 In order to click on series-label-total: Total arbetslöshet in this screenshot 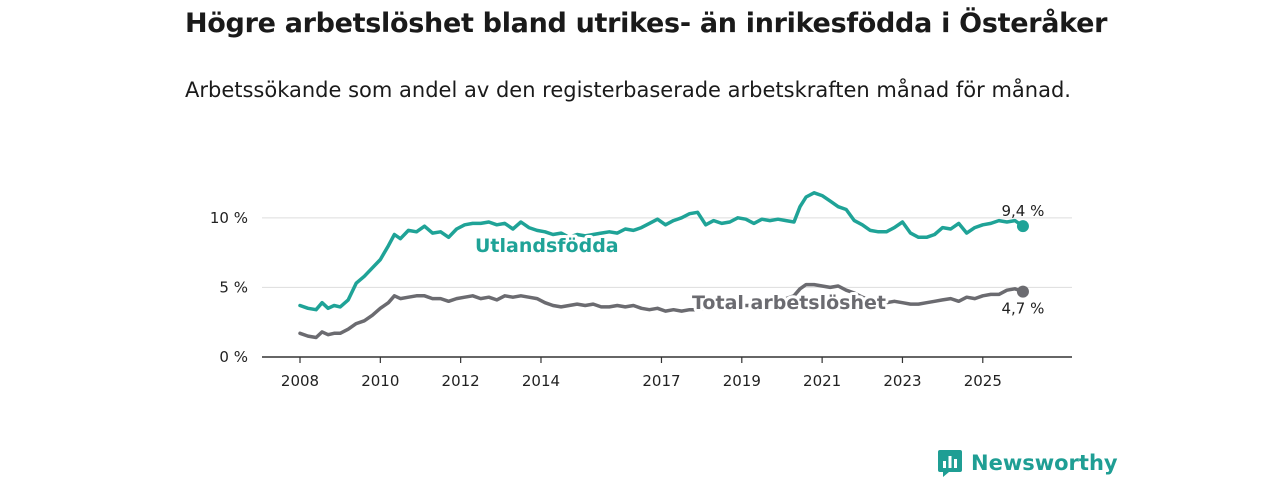, I will do `click(789, 303)`.